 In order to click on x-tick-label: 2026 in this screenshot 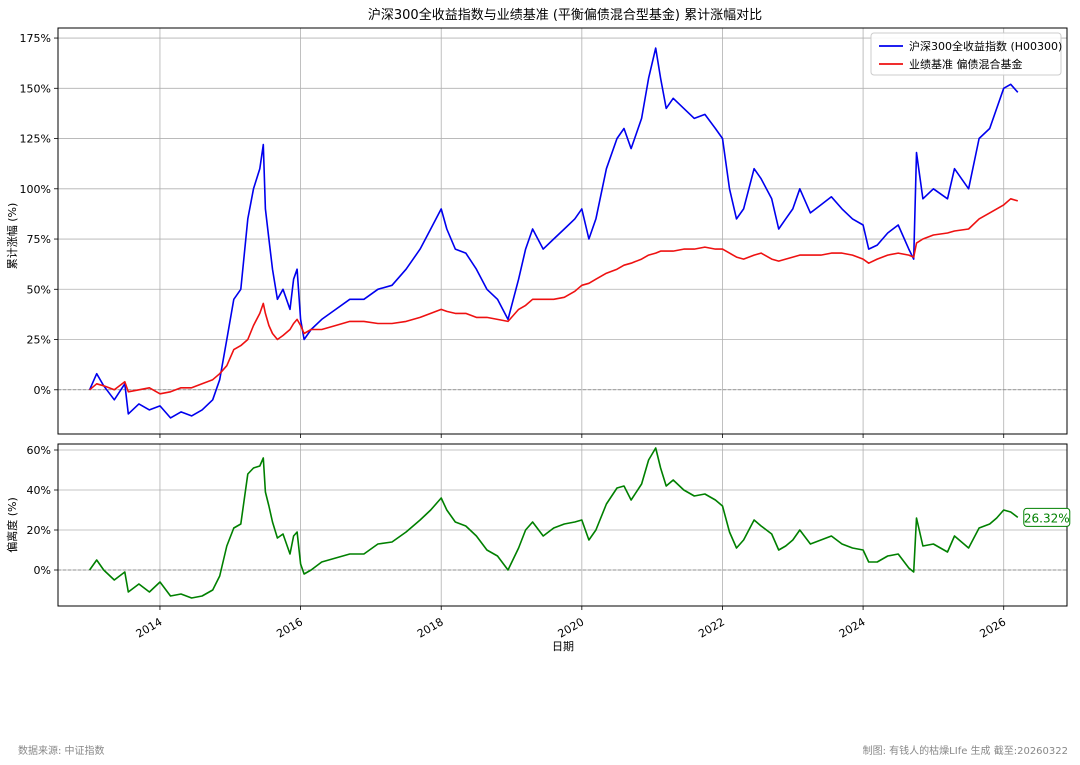, I will do `click(992, 627)`.